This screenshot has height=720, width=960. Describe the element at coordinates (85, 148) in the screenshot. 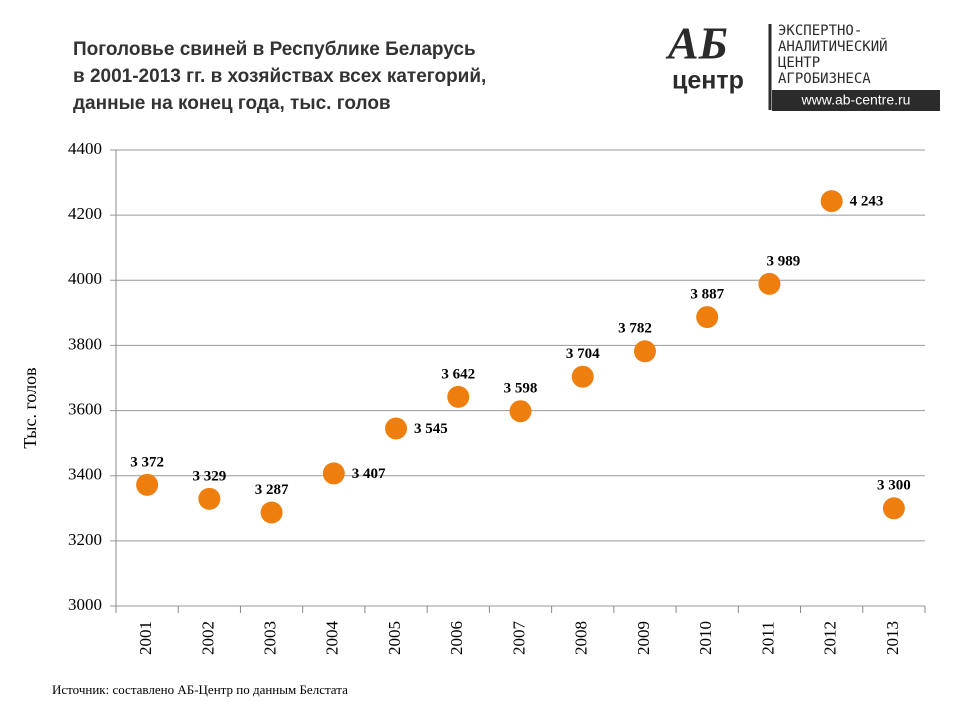

I see `y-tick-label: 4400` at that location.